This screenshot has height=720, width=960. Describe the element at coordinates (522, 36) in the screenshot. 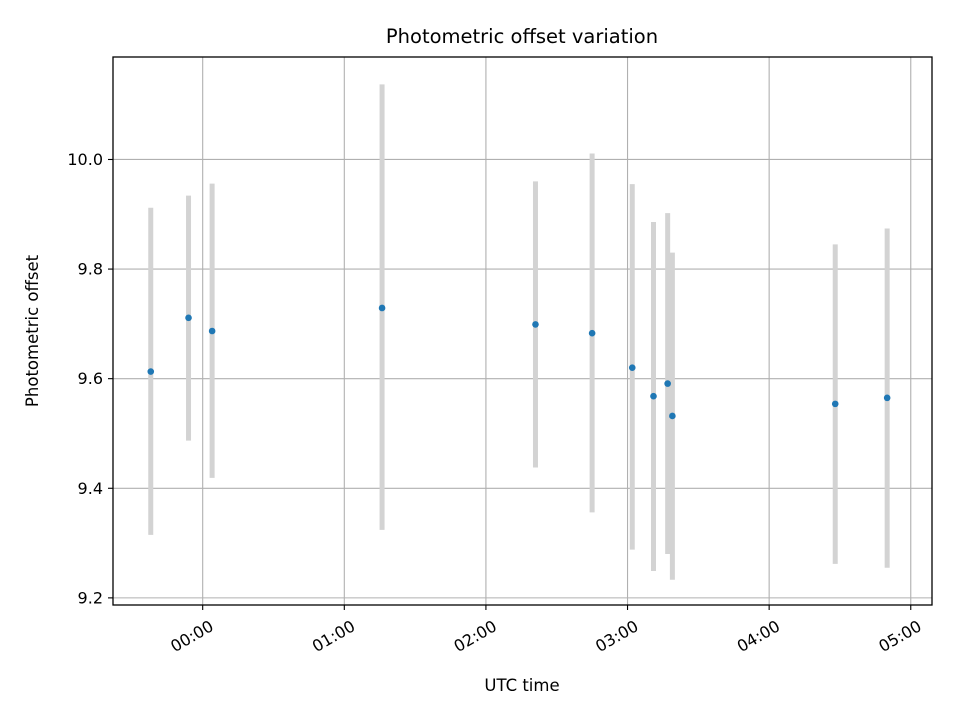

I see `chart-title: Photometric offset variation` at that location.